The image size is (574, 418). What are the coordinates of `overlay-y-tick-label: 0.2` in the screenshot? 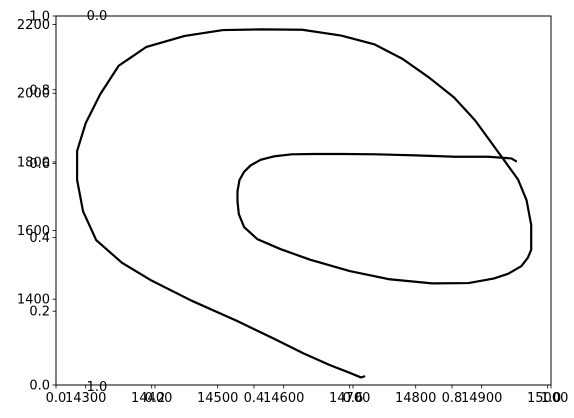 It's located at (39, 312).